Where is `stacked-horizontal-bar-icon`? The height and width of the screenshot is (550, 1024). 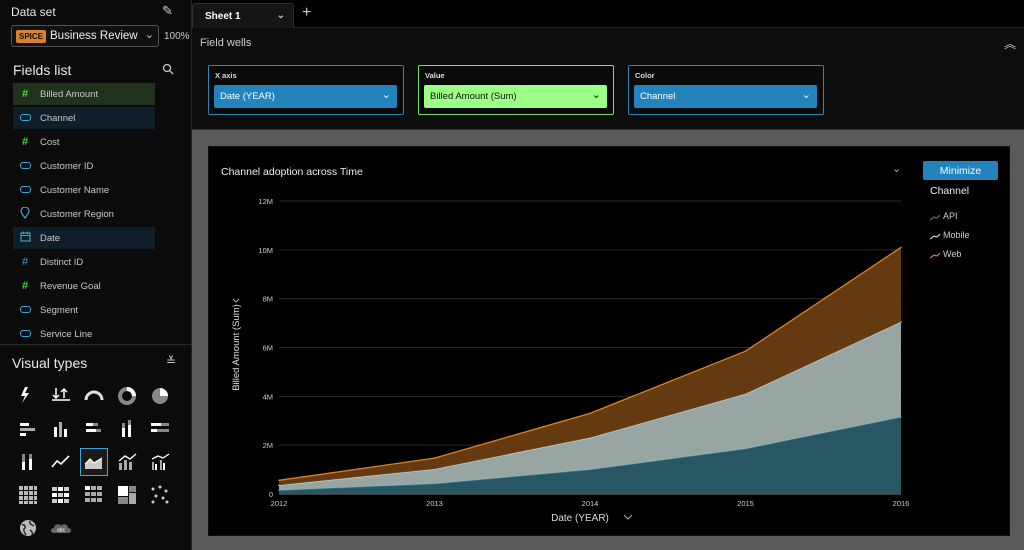
stacked-horizontal-bar-icon is located at coordinates (94, 429).